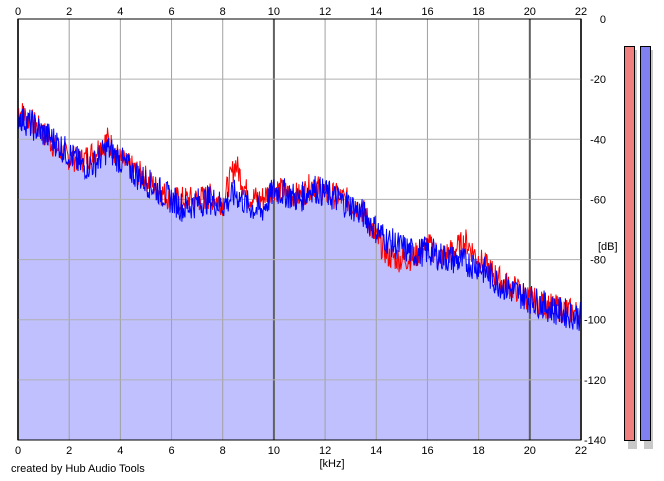 This screenshot has width=664, height=481. What do you see at coordinates (479, 12) in the screenshot?
I see `x-tick-label-top: 18` at bounding box center [479, 12].